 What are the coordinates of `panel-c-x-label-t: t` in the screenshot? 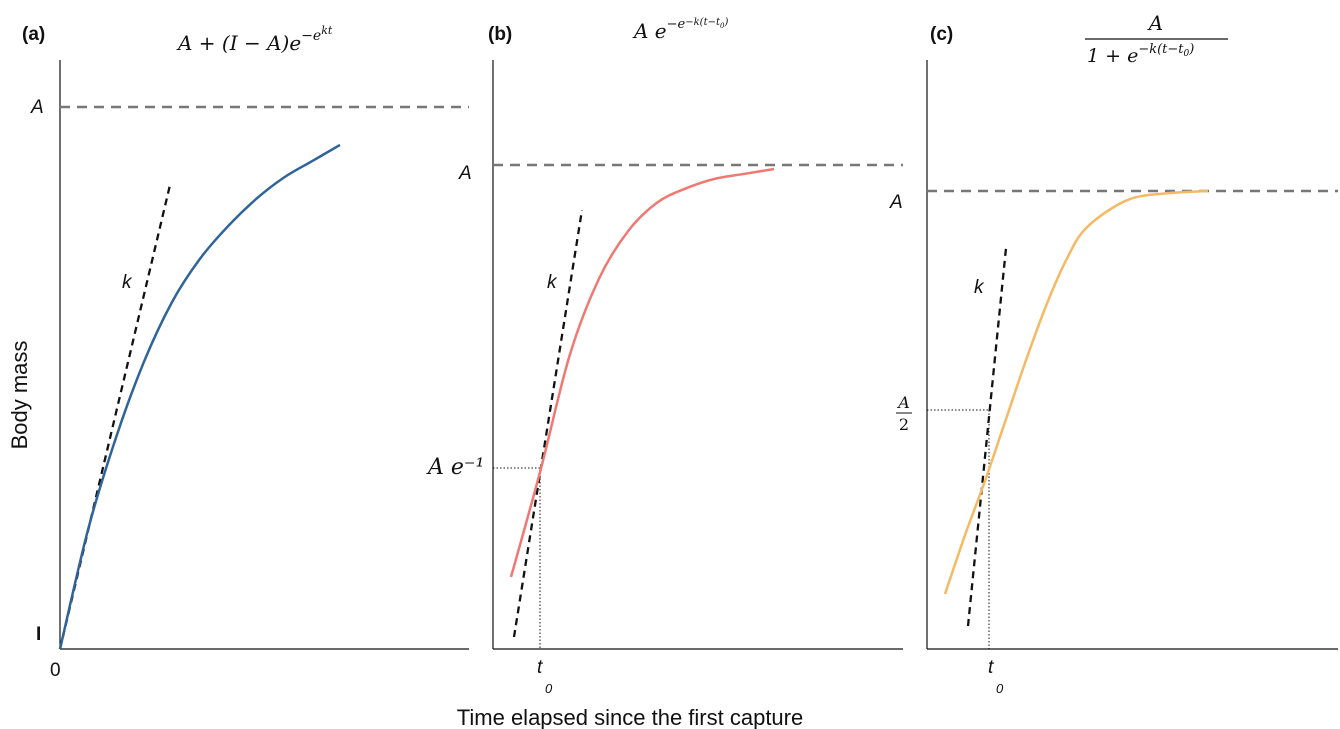 It's located at (991, 667).